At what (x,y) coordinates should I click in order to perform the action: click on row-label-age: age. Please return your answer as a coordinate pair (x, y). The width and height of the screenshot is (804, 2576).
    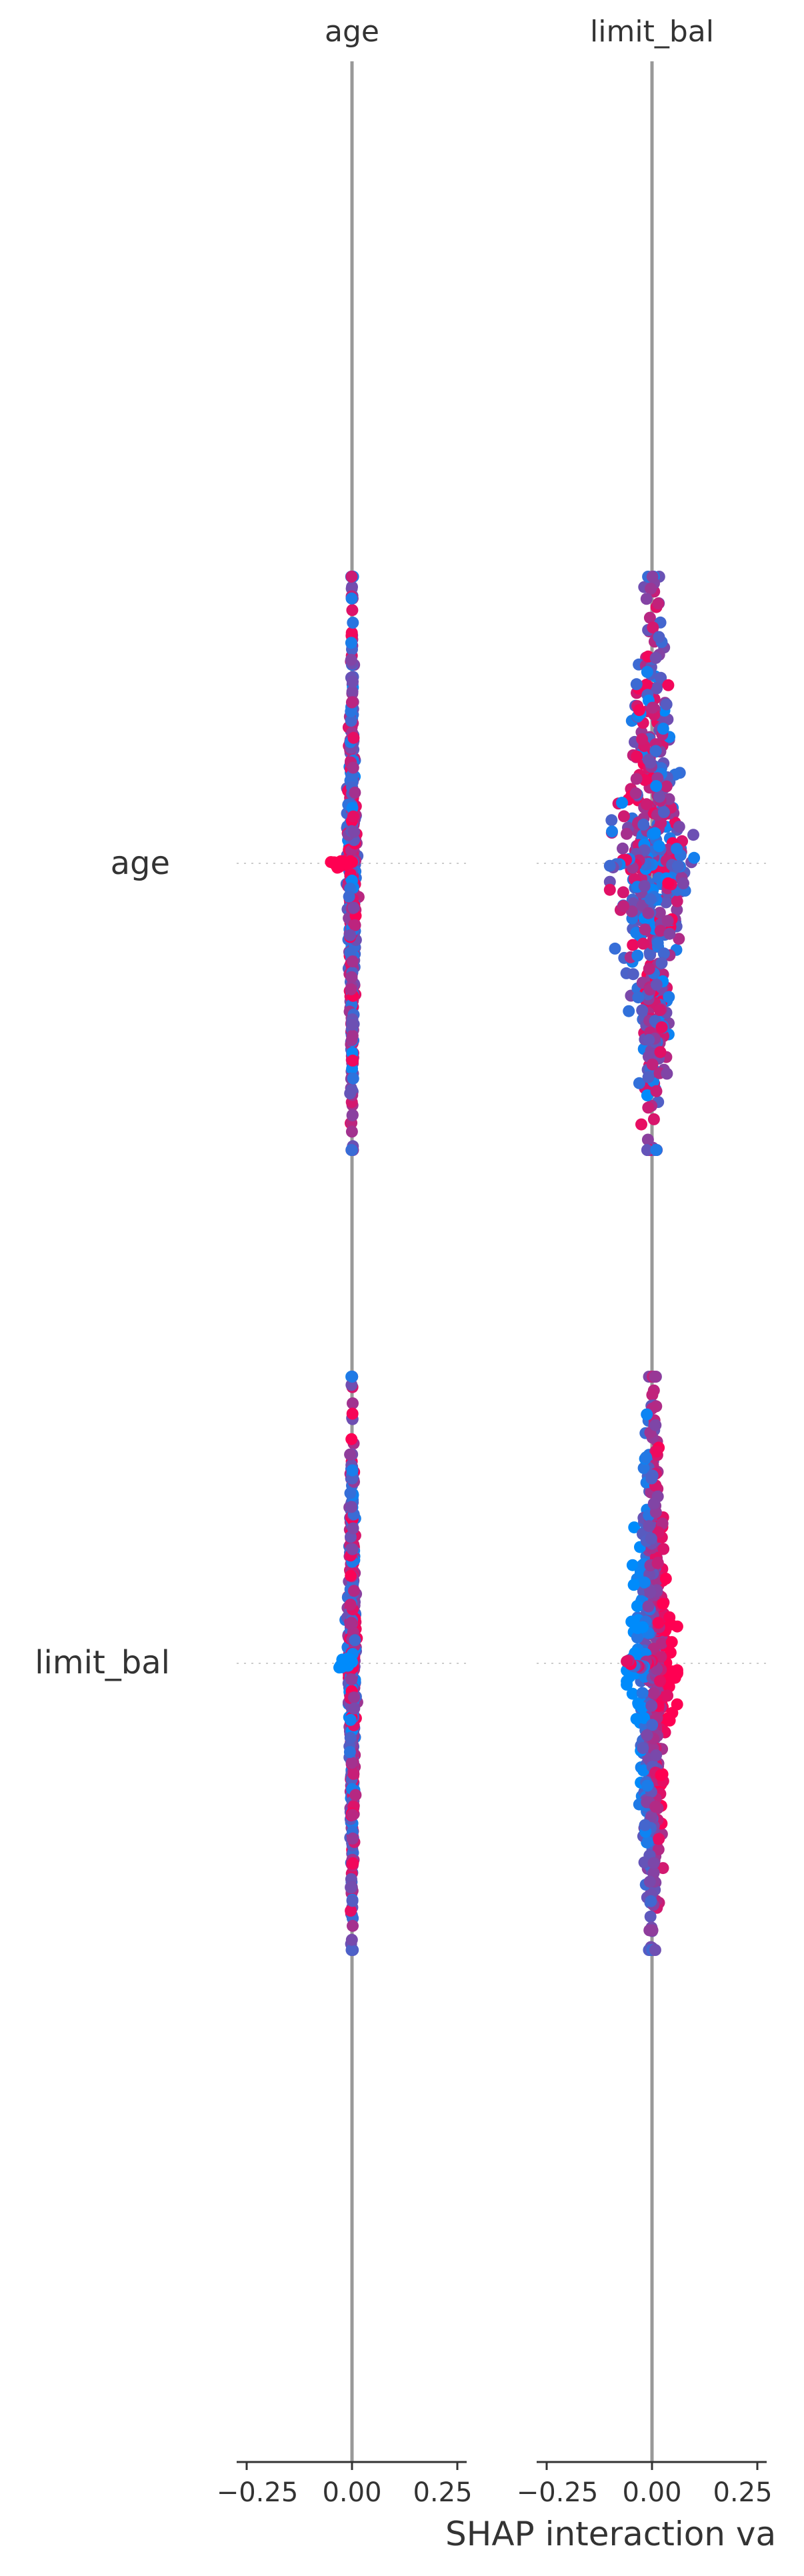
    Looking at the image, I should click on (140, 863).